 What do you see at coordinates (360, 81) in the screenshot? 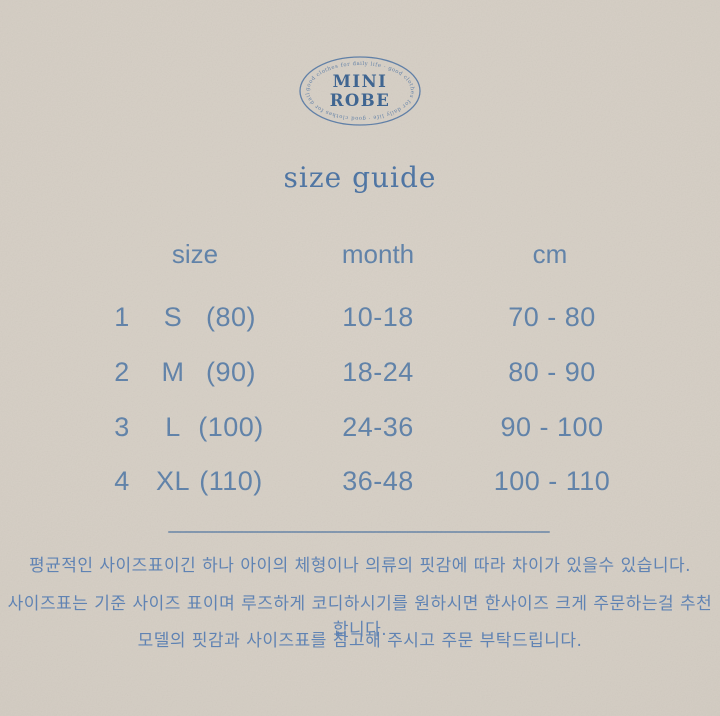
I see `brand-name-line1: MINI` at bounding box center [360, 81].